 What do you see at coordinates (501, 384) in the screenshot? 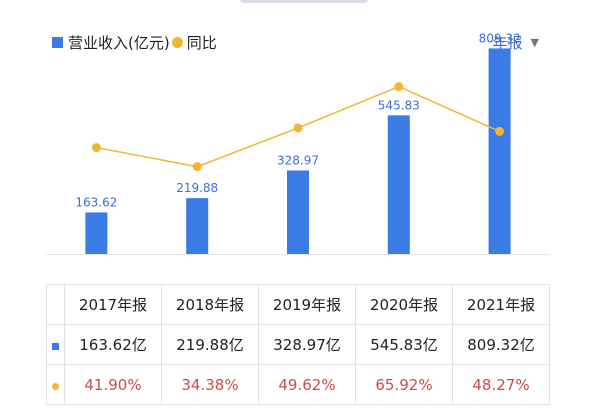
I see `yoy-cell: 48.27%` at bounding box center [501, 384].